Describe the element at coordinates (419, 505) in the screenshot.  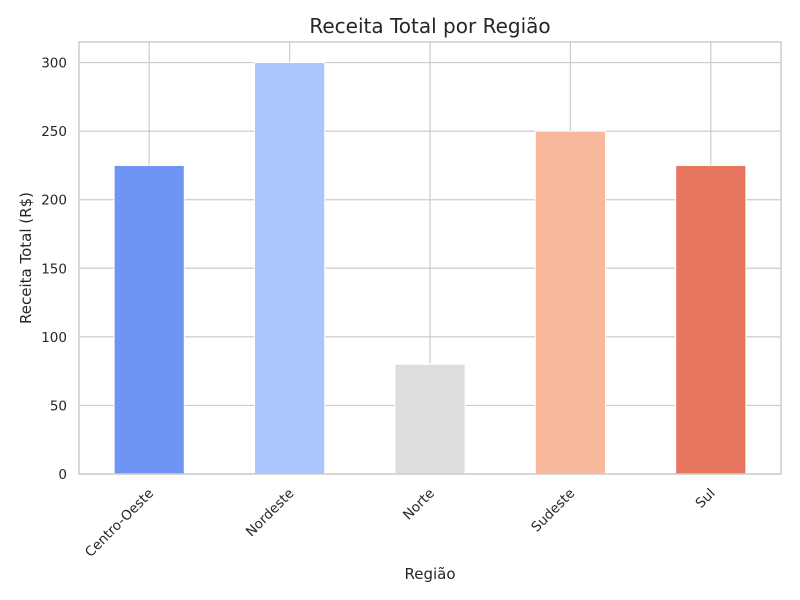
I see `x-tick-label: Norte` at that location.